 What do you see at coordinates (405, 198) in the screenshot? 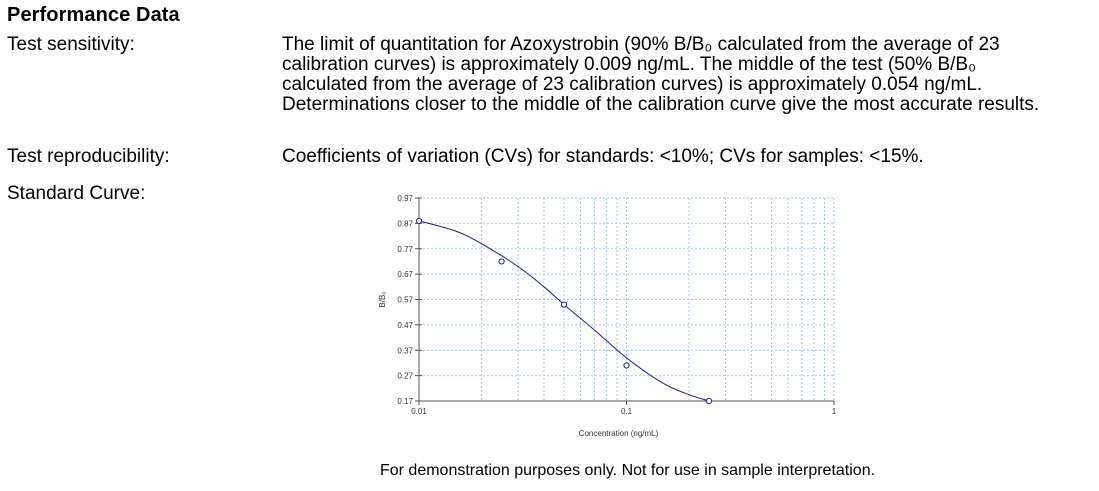
I see `y-tick-label: 0.97` at bounding box center [405, 198].